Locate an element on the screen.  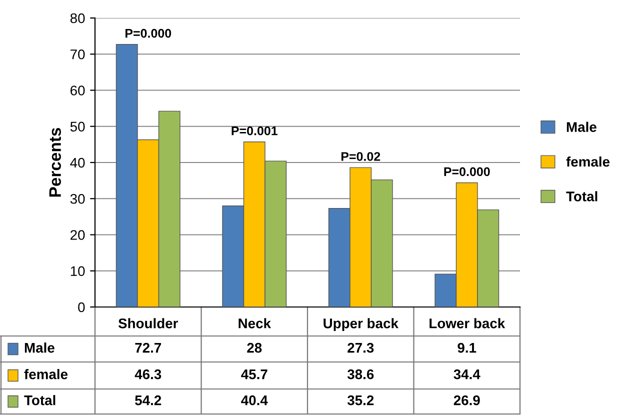
data-label: 28 is located at coordinates (254, 347).